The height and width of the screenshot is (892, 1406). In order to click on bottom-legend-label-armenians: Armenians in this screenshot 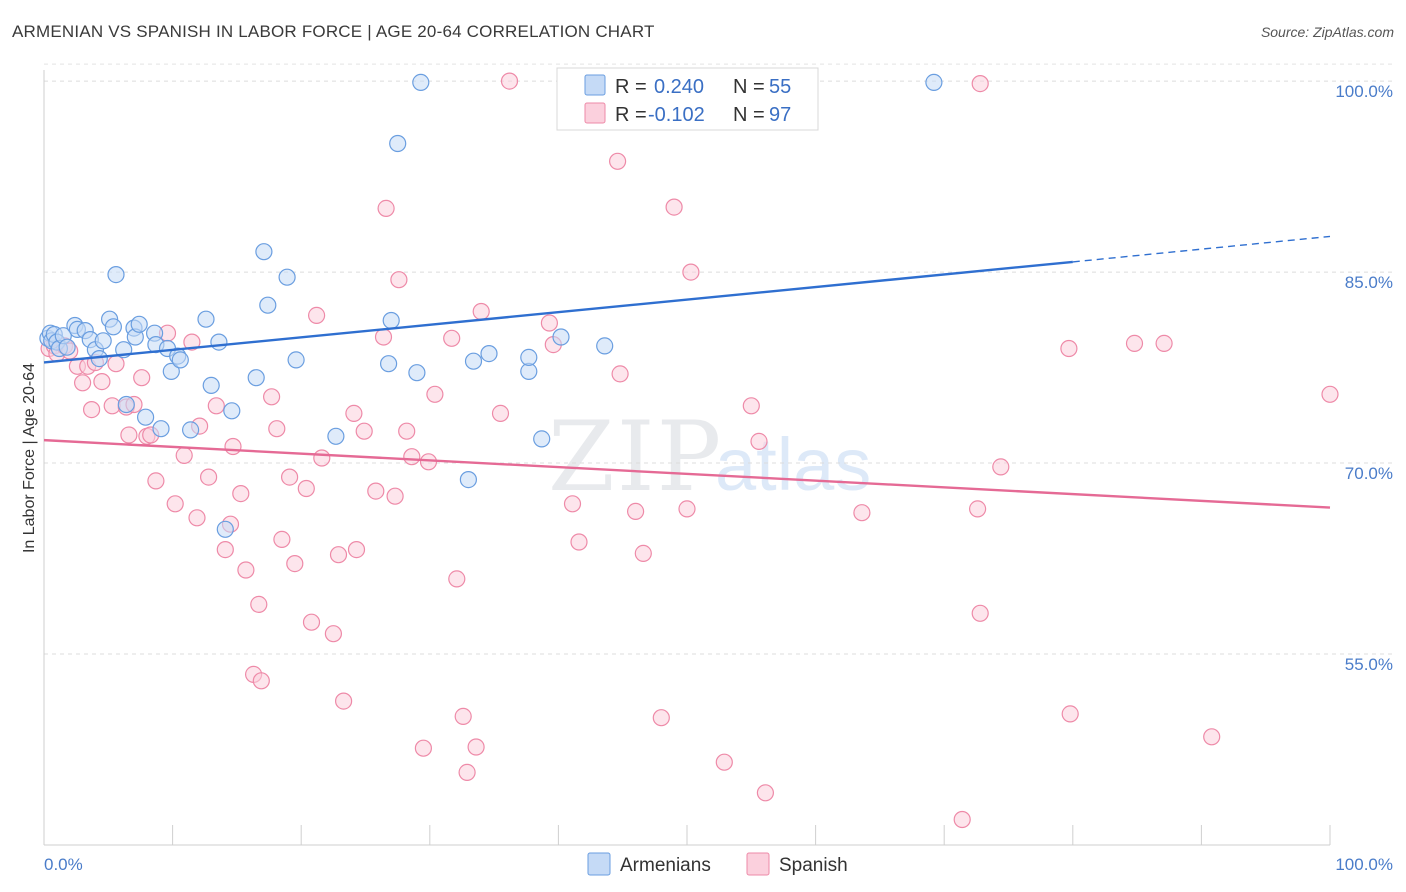, I will do `click(665, 865)`.